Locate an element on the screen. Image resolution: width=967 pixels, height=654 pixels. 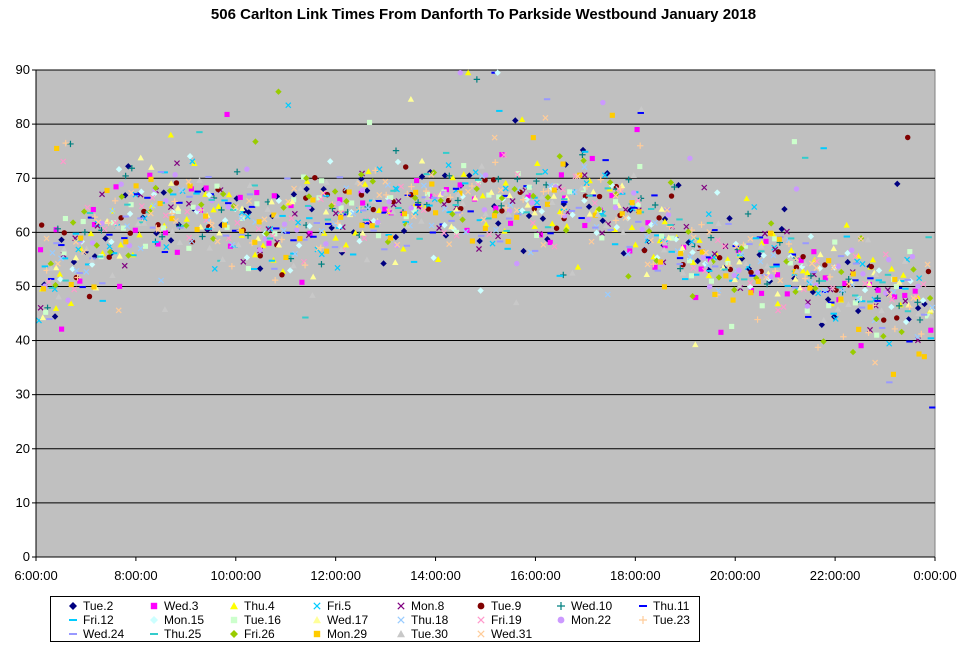
legend-label: Wed.3 is located at coordinates (181, 606).